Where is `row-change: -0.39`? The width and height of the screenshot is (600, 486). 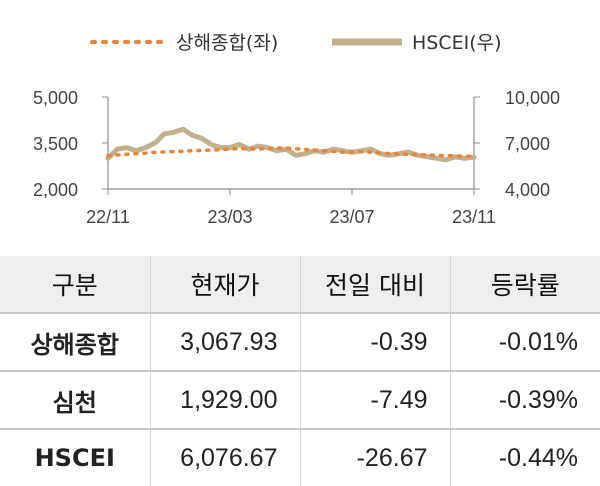
row-change: -0.39 is located at coordinates (374, 341).